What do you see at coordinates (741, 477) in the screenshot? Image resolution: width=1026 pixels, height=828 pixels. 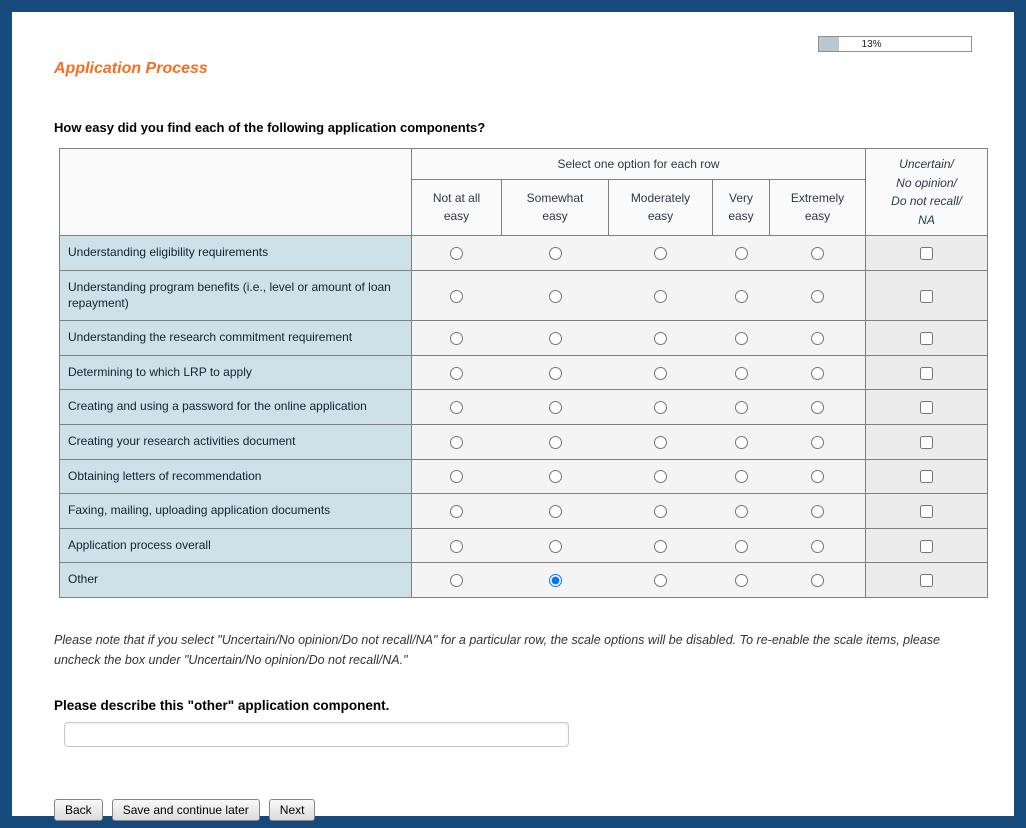 I see `radio-row6-col3` at bounding box center [741, 477].